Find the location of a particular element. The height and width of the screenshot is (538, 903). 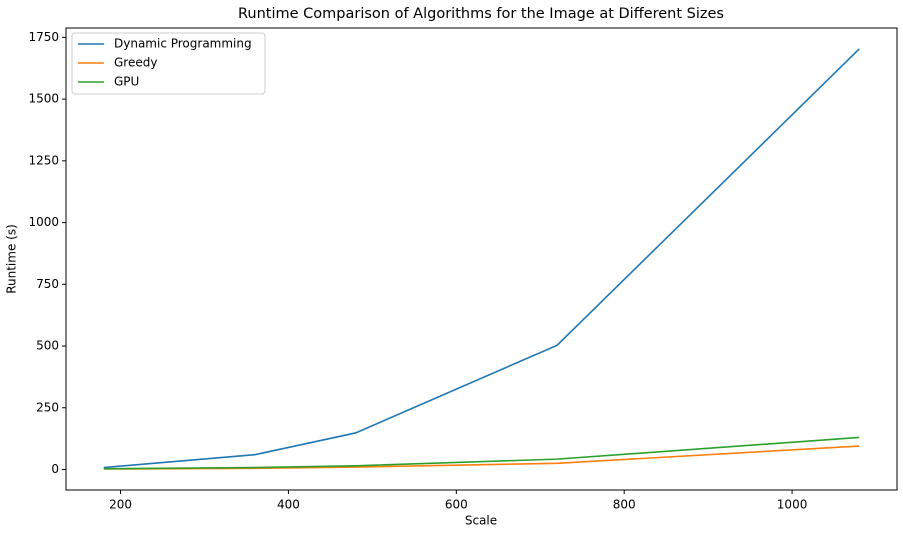

legend-box is located at coordinates (168, 63).